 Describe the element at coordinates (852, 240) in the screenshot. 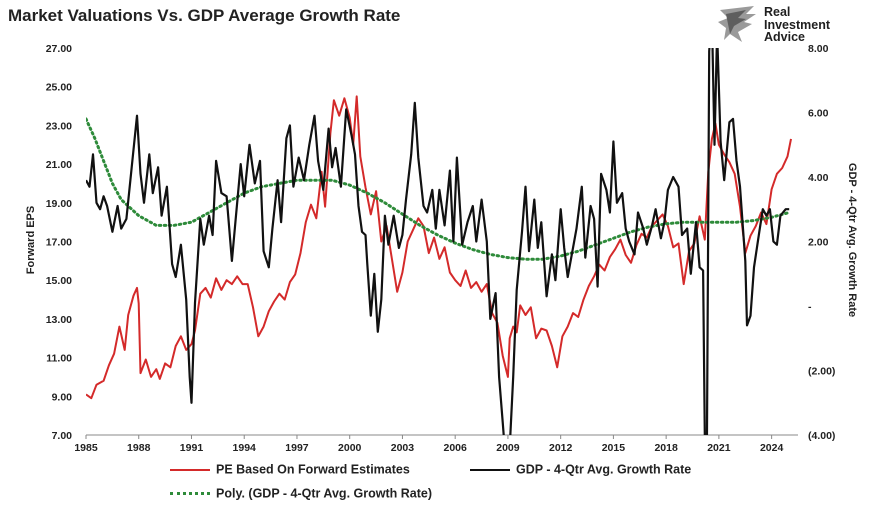

I see `y2-axis-title: GDP - 4-Qtr Avg. Growth Rate` at that location.